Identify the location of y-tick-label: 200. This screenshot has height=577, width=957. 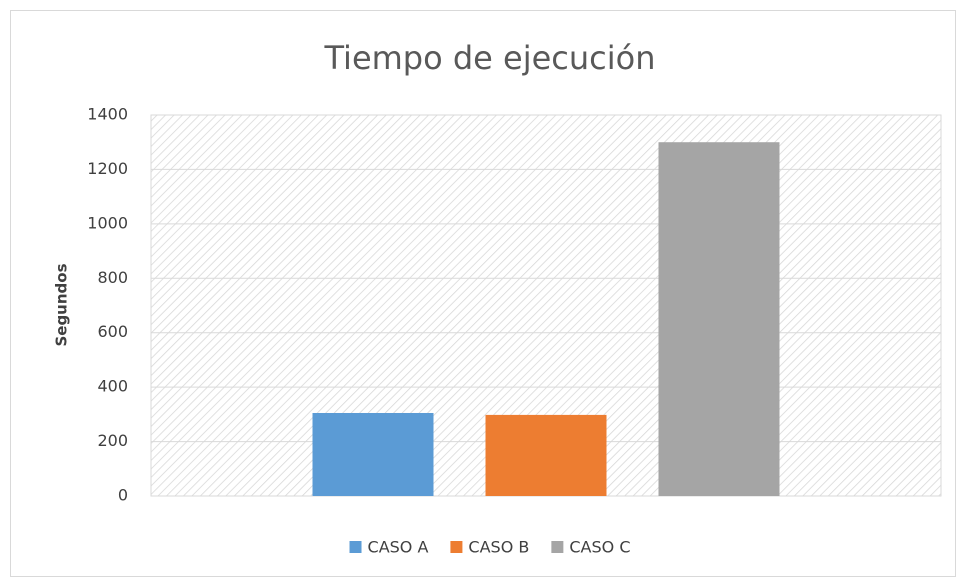
(112, 440).